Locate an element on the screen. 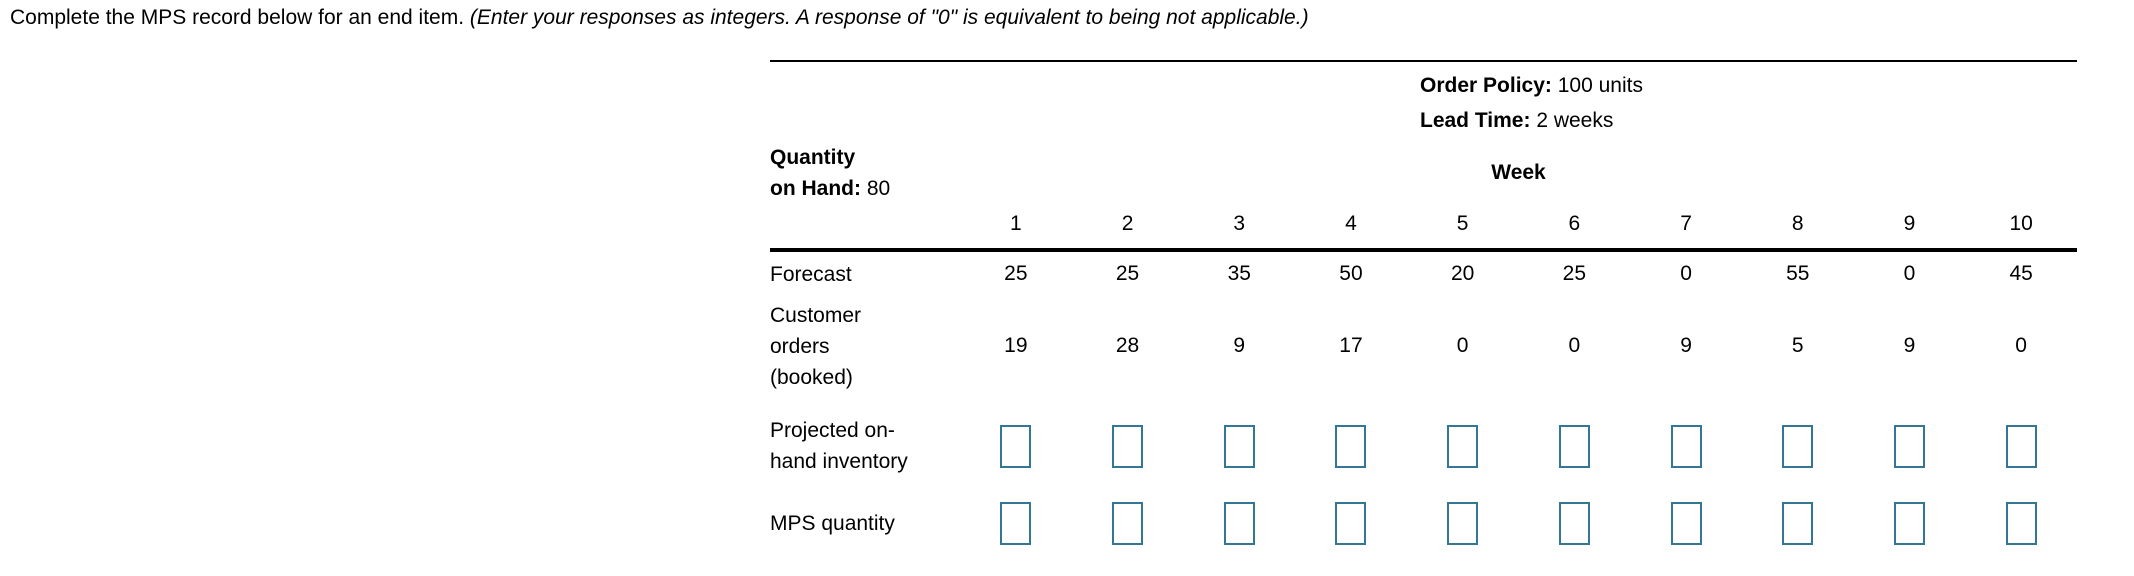  mps-quantity-row: MPS quantity is located at coordinates (1423, 523).